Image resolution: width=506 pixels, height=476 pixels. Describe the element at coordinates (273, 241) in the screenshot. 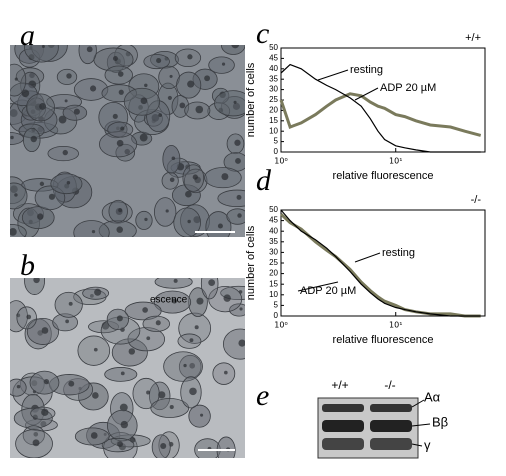

I see `y-tick-label: 35` at that location.